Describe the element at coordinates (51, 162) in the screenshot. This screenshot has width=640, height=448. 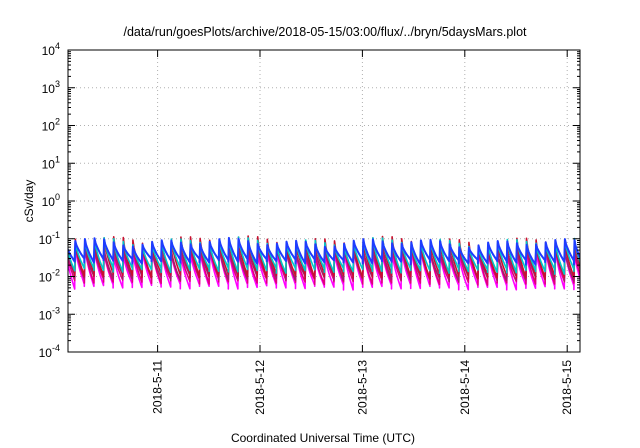
I see `y-tick-label: 10¹` at that location.